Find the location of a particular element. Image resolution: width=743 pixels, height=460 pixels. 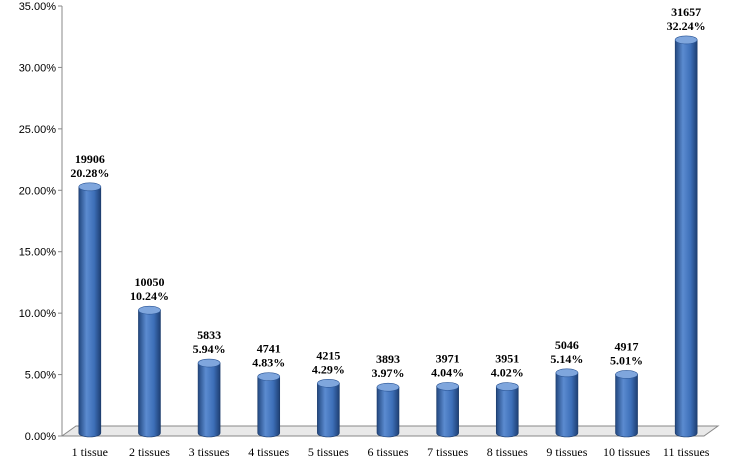

count-label: 10050 is located at coordinates (149, 282).